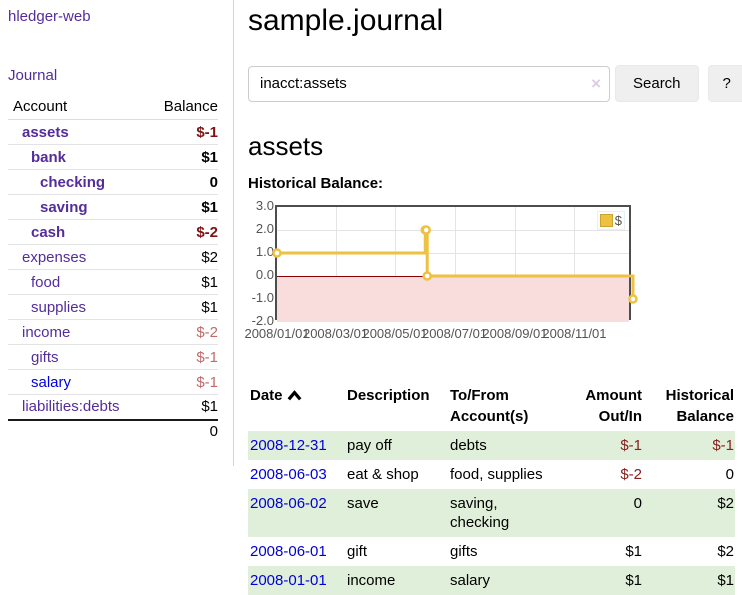 Image resolution: width=742 pixels, height=595 pixels. Describe the element at coordinates (596, 83) in the screenshot. I see `clear-search-icon: ×` at that location.